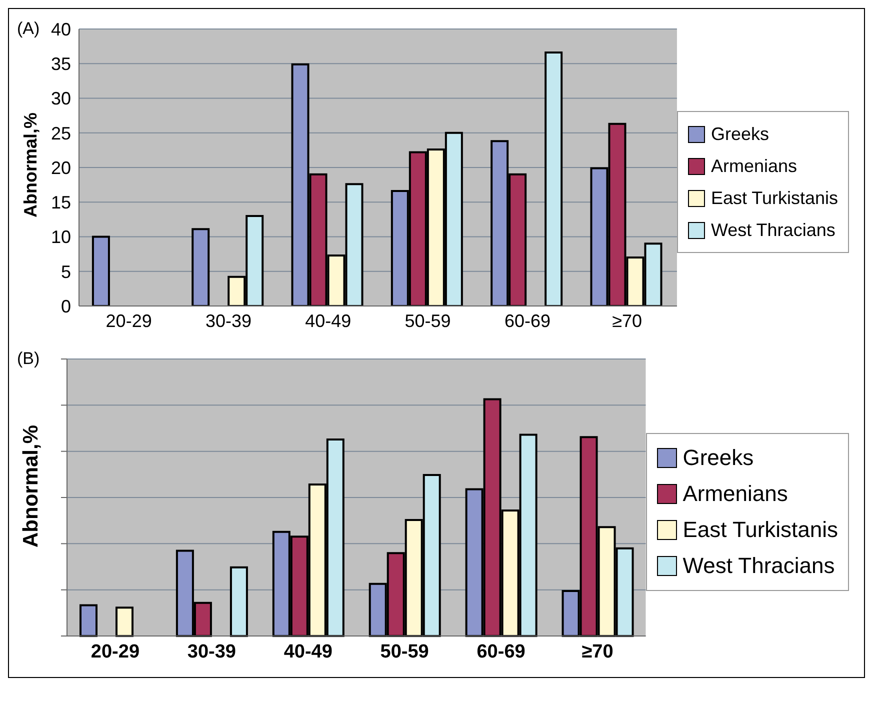  Describe the element at coordinates (28, 29) in the screenshot. I see `chart-title: (A)` at that location.